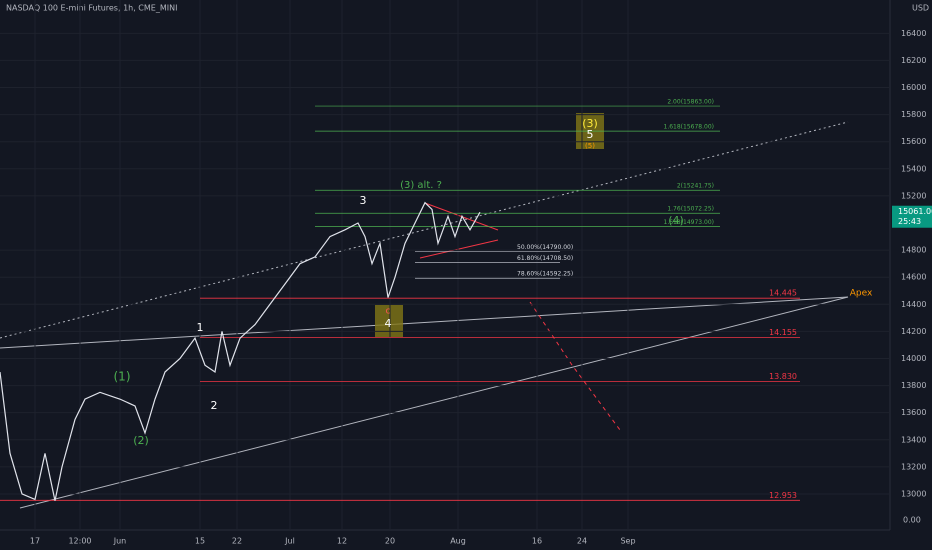 Image resolution: width=932 pixels, height=550 pixels. I want to click on wave-label: c, so click(388, 312).